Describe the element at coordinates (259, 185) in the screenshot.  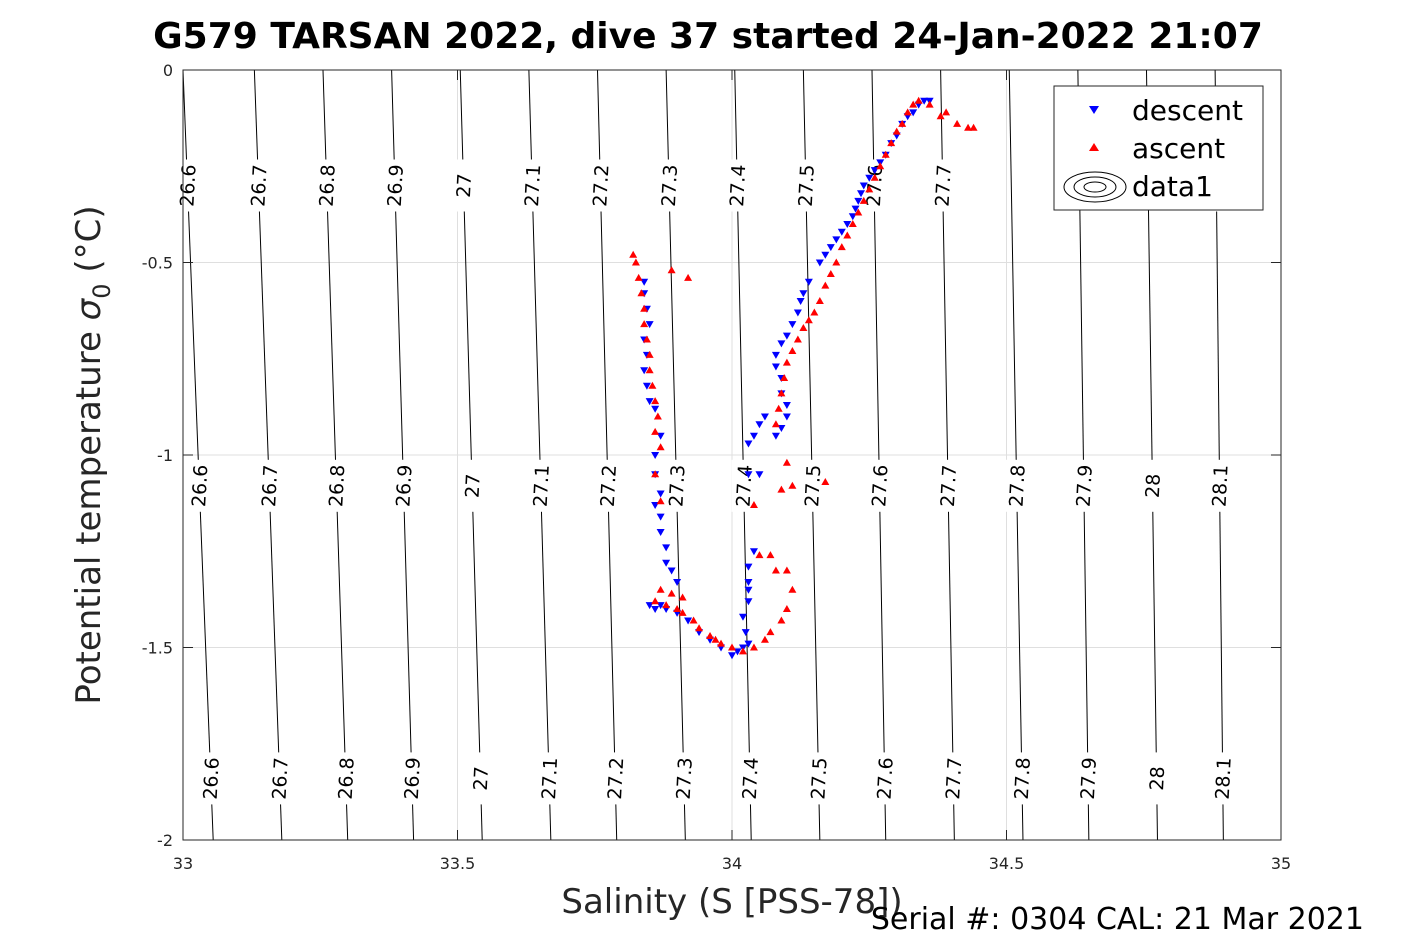
I see `contour-label: 26.7` at that location.